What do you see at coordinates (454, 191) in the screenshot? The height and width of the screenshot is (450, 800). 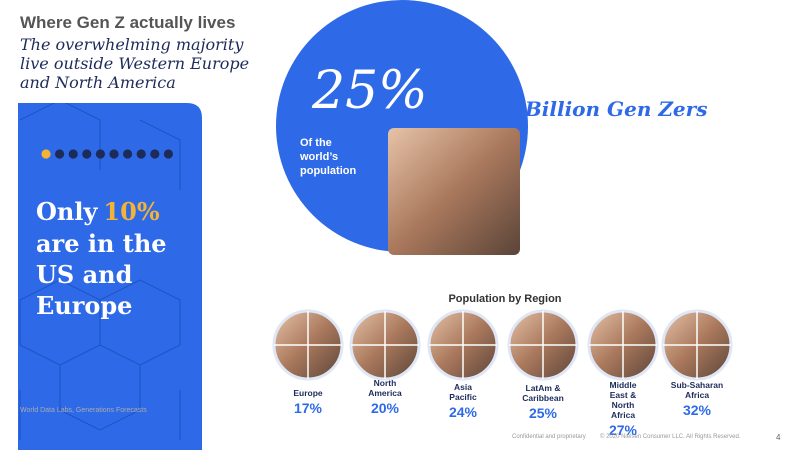 I see `group-photo` at bounding box center [454, 191].